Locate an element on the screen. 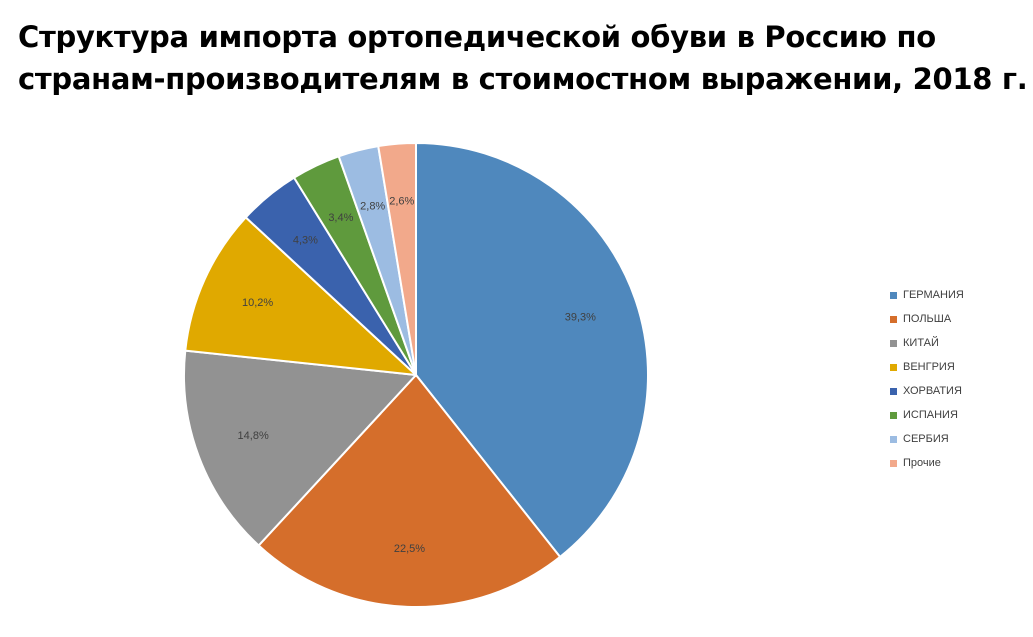 The image size is (1033, 637). data-label-2: 22,5% is located at coordinates (409, 549).